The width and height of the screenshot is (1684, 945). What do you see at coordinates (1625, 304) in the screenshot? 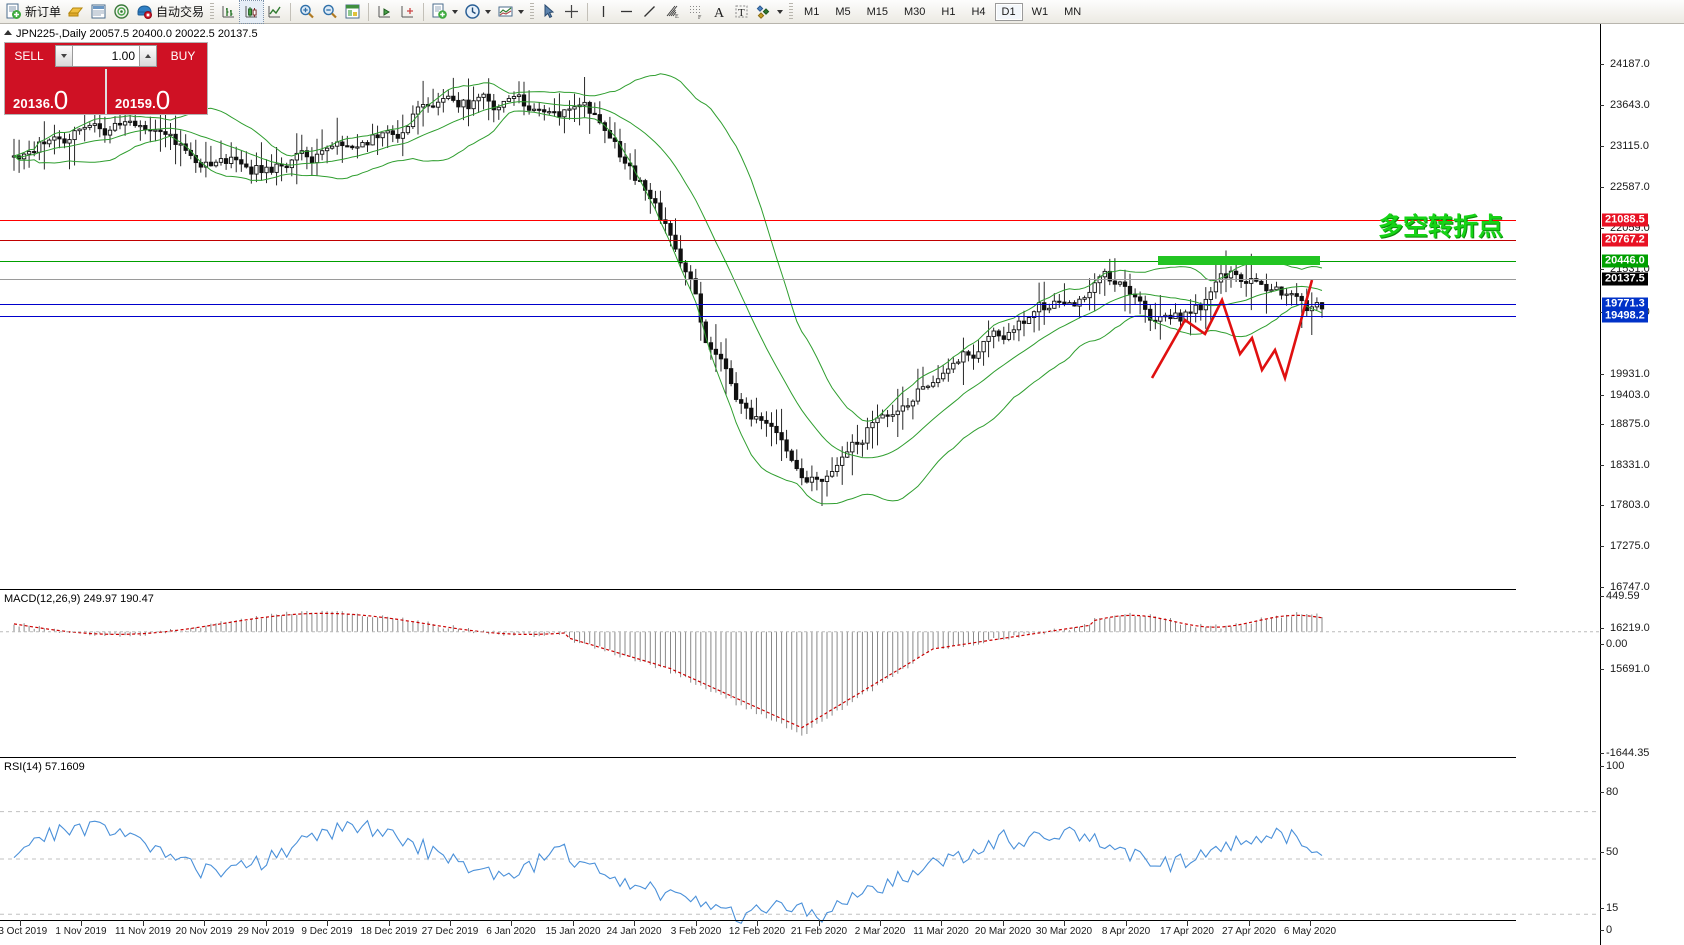
I see `price-tag-support-blue: 19771.3` at bounding box center [1625, 304].